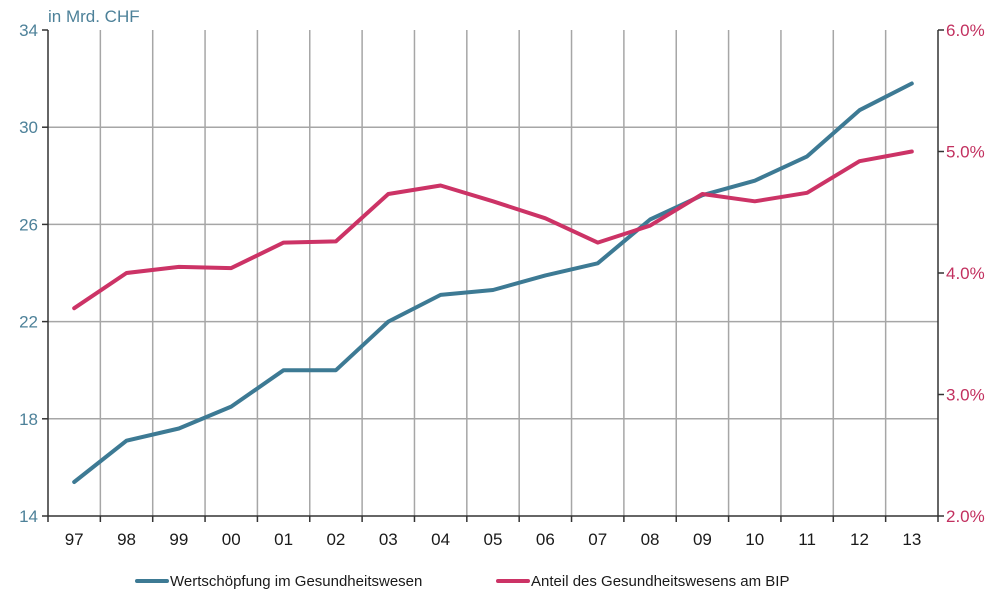  Describe the element at coordinates (965, 395) in the screenshot. I see `right-tick-label: 3.0%` at that location.